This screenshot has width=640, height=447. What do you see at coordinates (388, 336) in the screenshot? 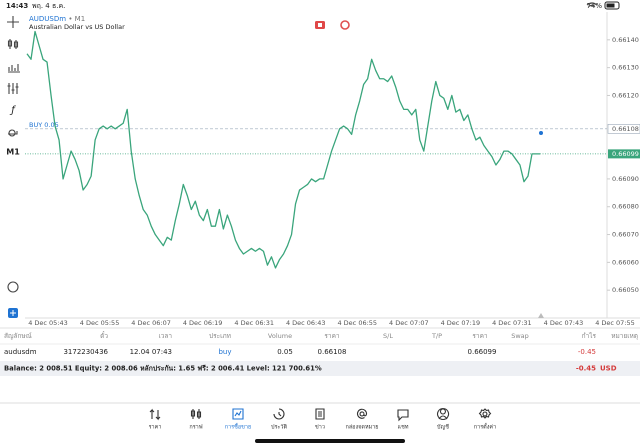
I see `column-header: S/L` at bounding box center [388, 336].